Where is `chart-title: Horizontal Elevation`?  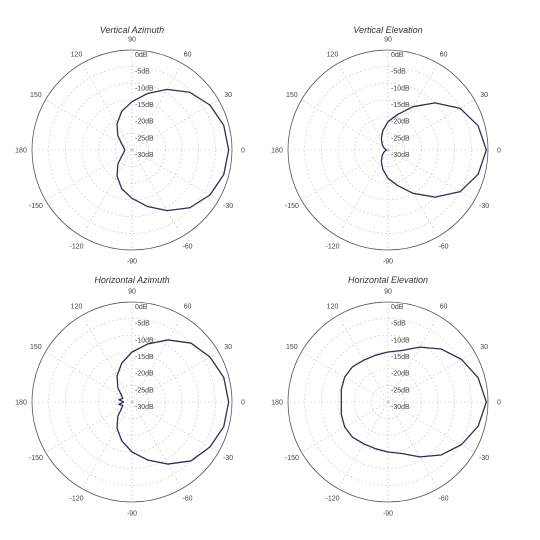 chart-title: Horizontal Elevation is located at coordinates (388, 280).